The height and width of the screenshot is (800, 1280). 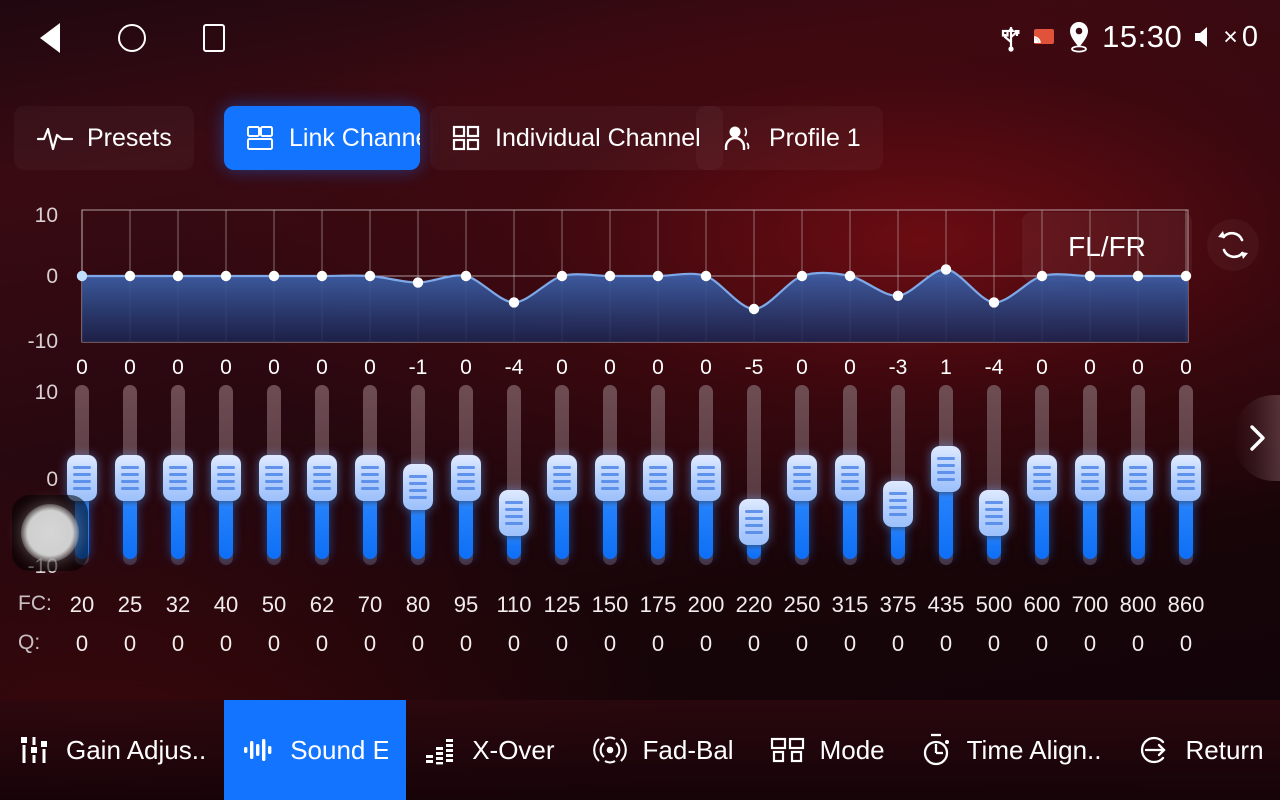 I want to click on frequency-value: 62, so click(x=322, y=604).